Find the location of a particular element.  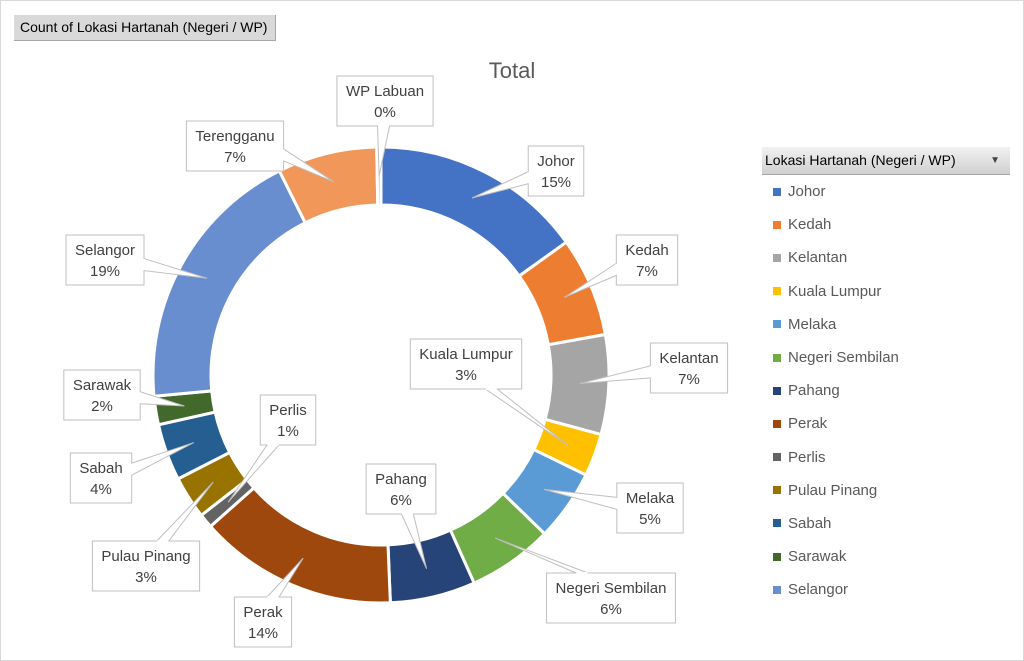

data-label-name-sabah: Sabah is located at coordinates (100, 468).